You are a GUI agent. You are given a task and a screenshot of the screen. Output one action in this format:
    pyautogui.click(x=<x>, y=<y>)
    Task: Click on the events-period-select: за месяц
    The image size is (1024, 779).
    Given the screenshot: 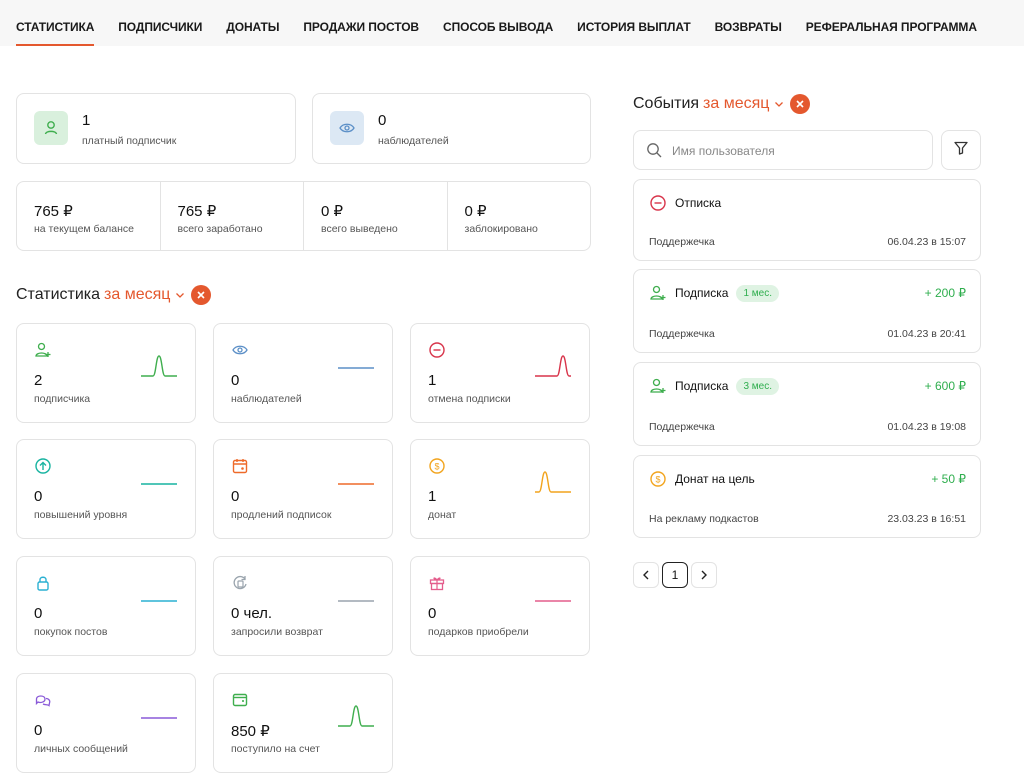 What is the action you would take?
    pyautogui.click(x=736, y=103)
    